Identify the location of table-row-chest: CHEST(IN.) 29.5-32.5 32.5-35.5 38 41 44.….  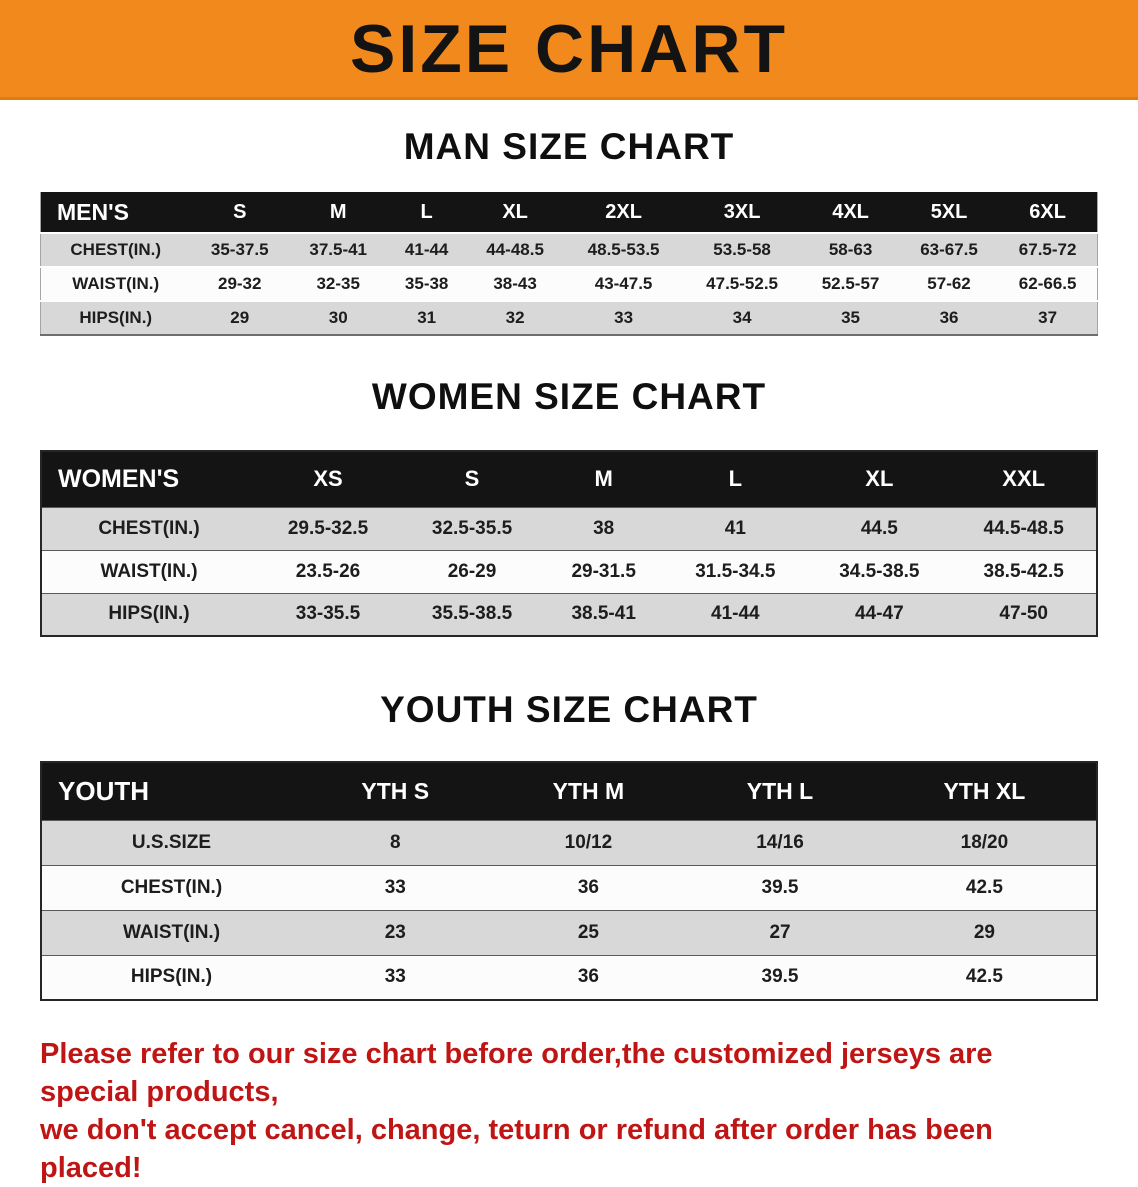
(569, 528).